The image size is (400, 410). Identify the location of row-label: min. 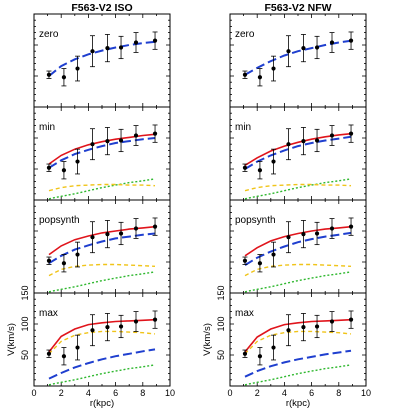
(243, 127).